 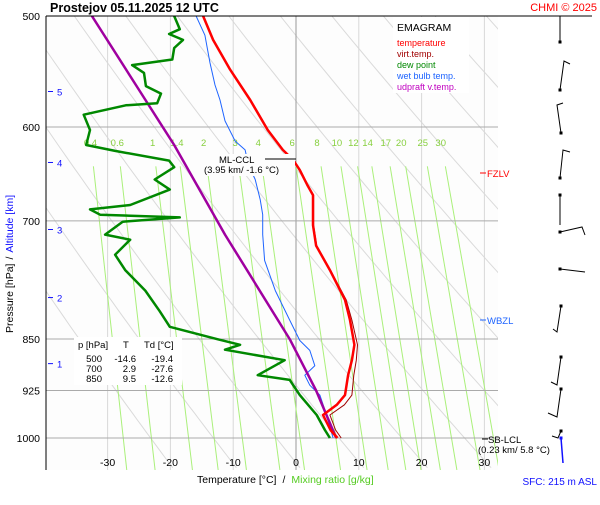 I want to click on y-axis-altitude-label: Altitude [km], so click(x=10, y=224).